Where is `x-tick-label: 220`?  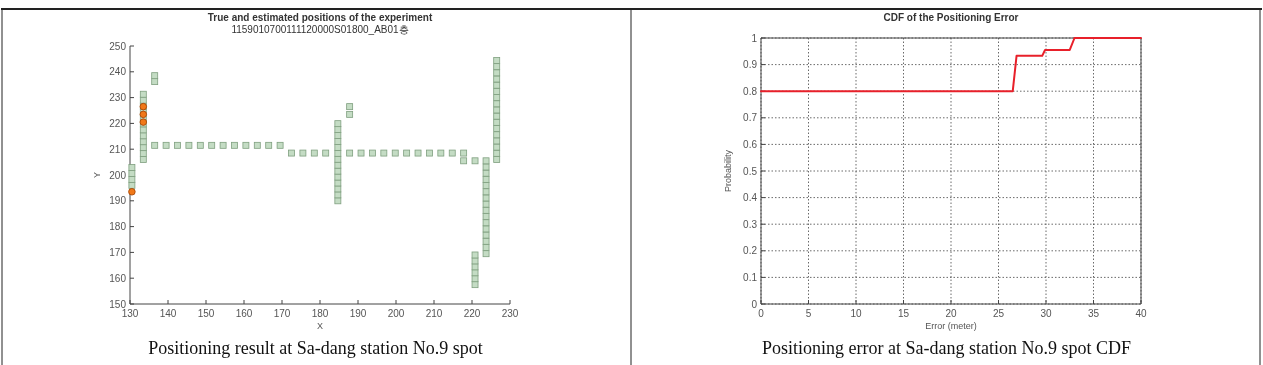
x-tick-label: 220 is located at coordinates (472, 313).